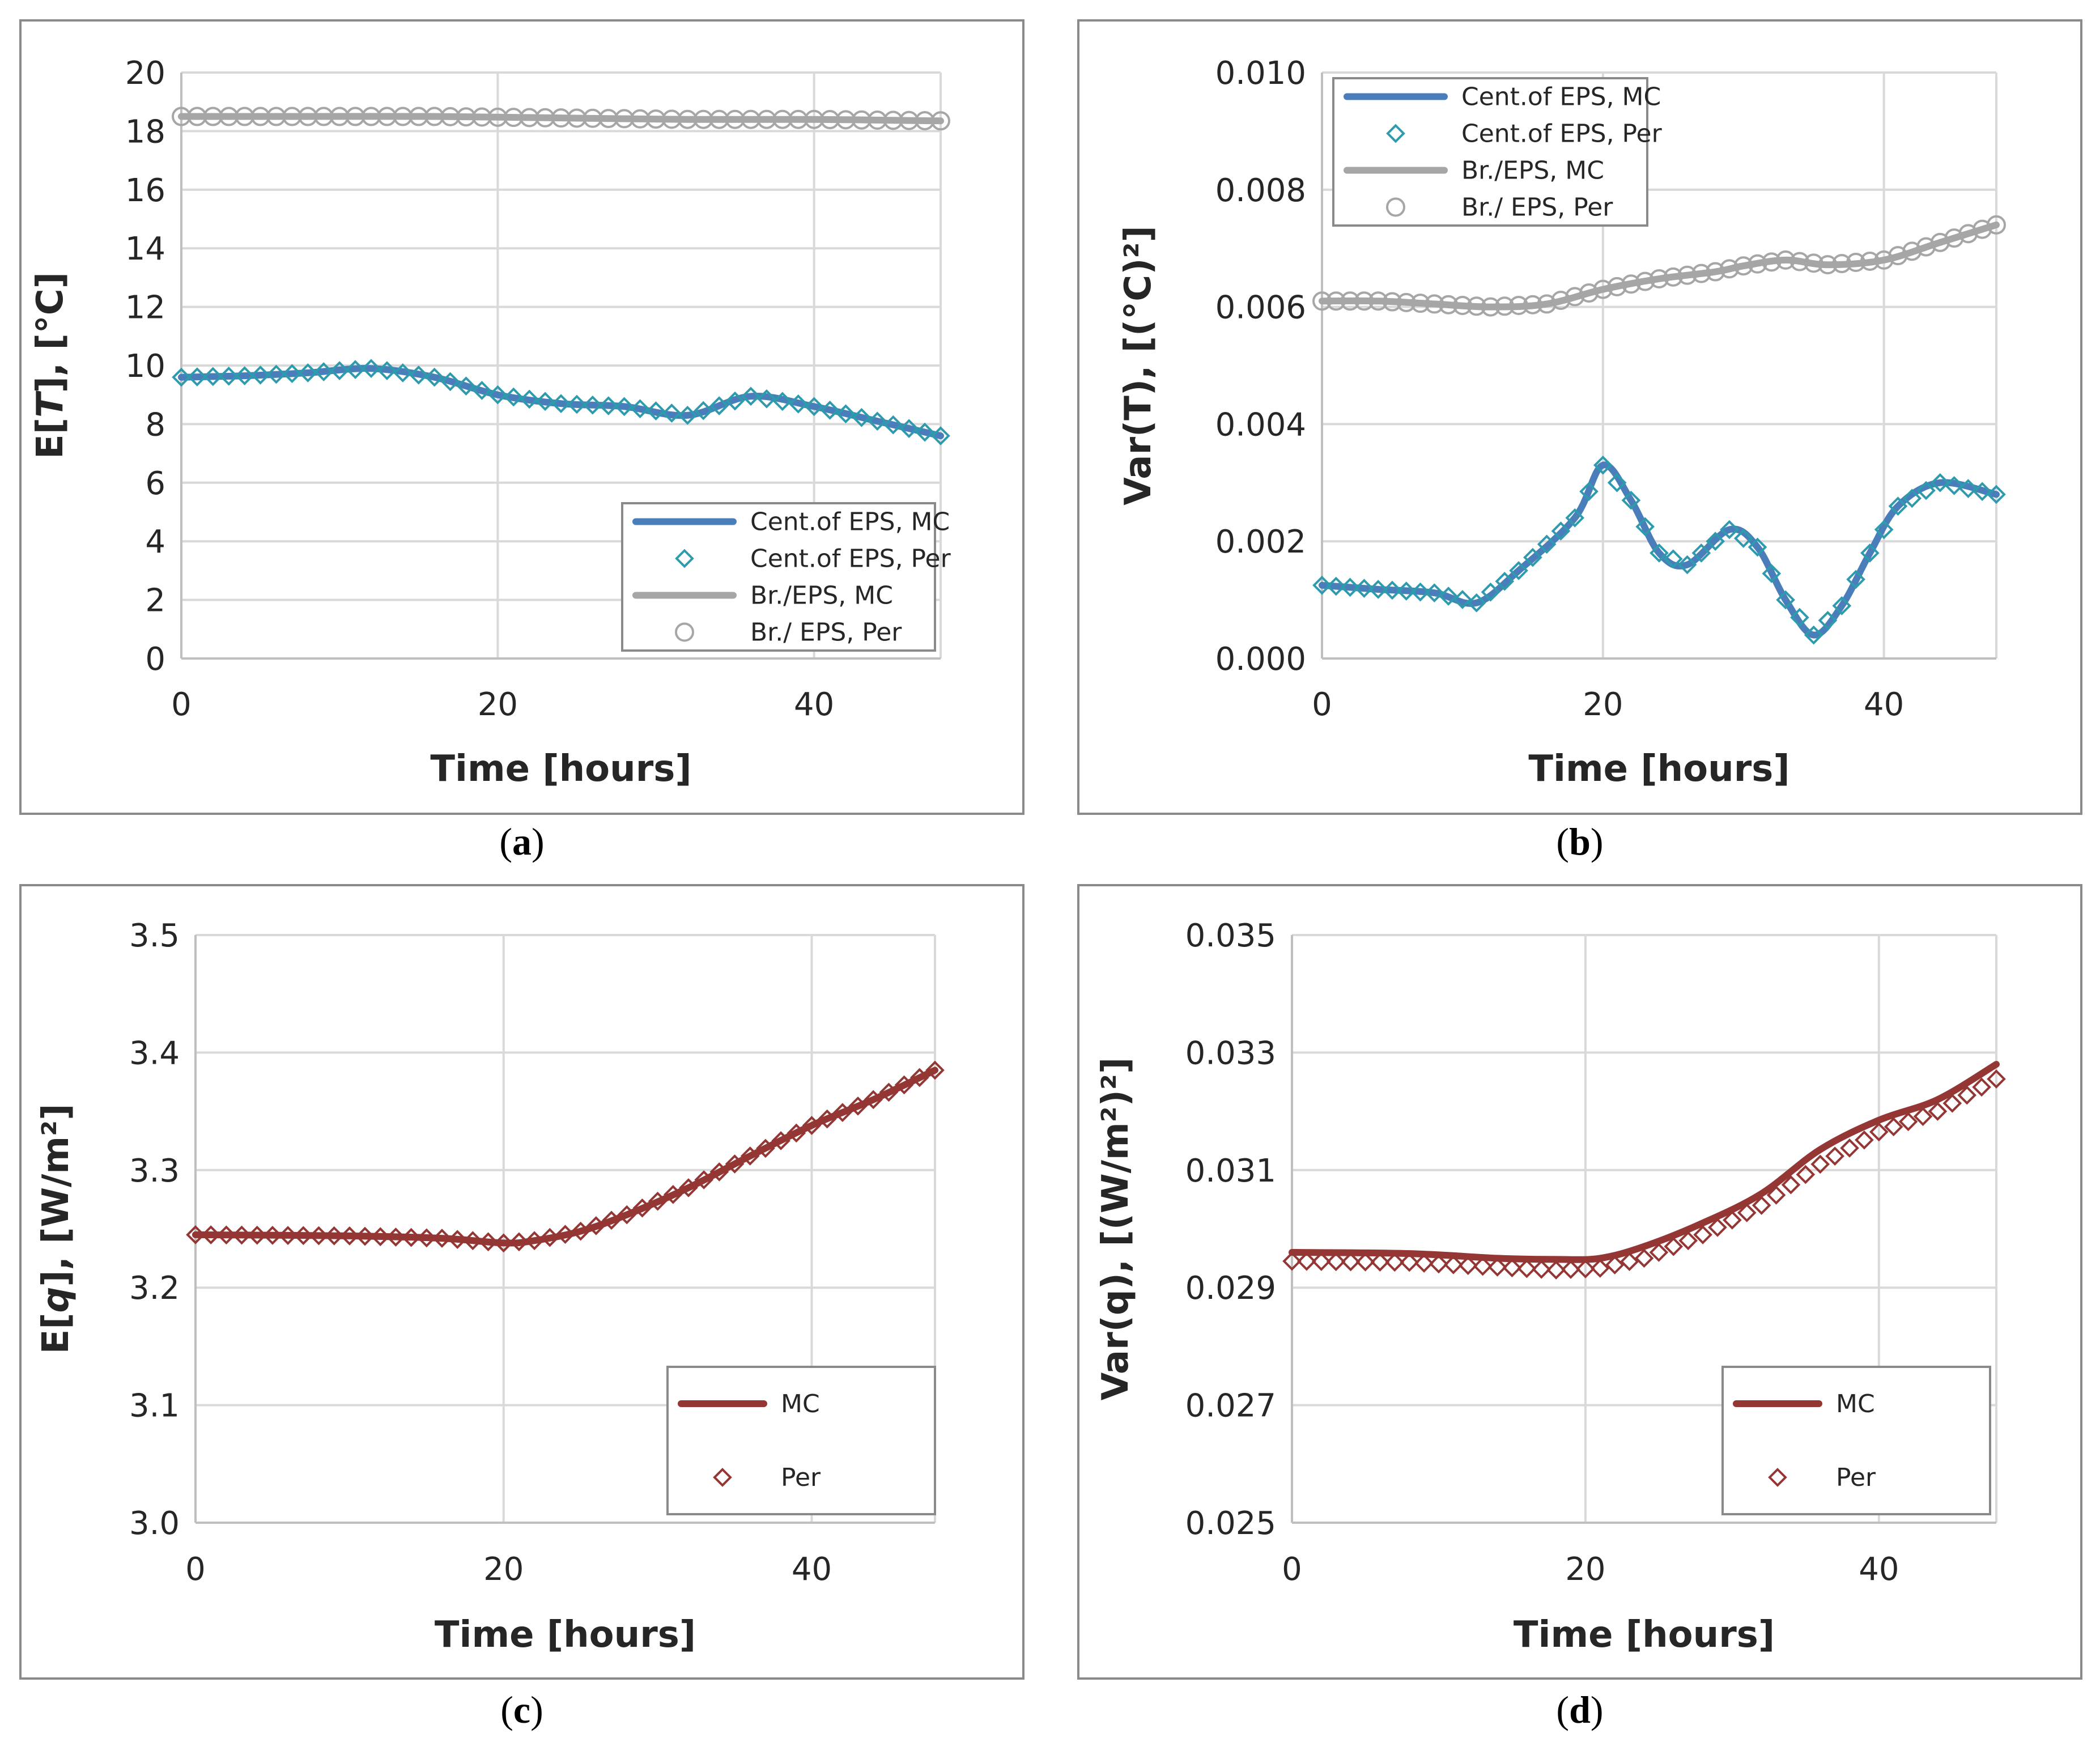 The image size is (2100, 1759). I want to click on y-tick-label: 0.008, so click(1260, 190).